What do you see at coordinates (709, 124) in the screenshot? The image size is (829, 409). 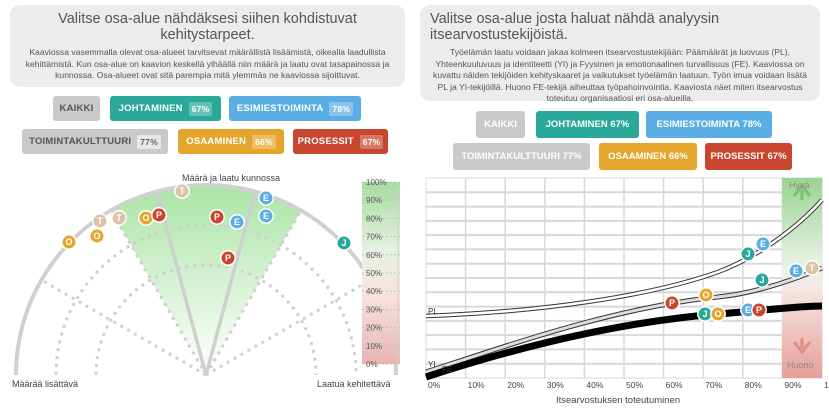 I see `right-button-esimiestoiminta: ESIMIESTOIMINTA 78%` at bounding box center [709, 124].